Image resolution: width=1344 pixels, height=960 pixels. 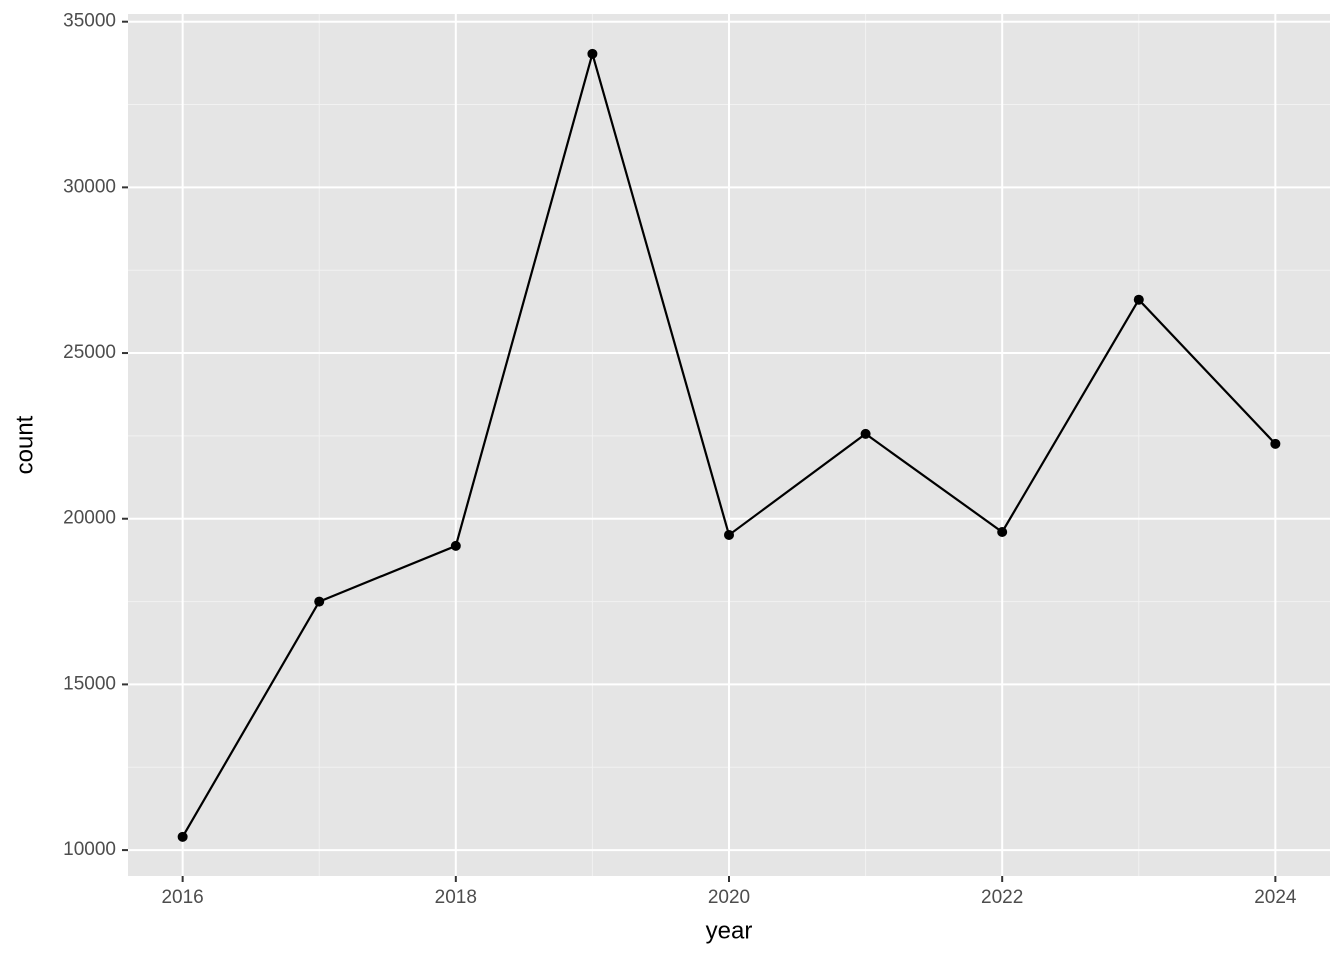 What do you see at coordinates (1002, 897) in the screenshot?
I see `x-tick-label: 2022` at bounding box center [1002, 897].